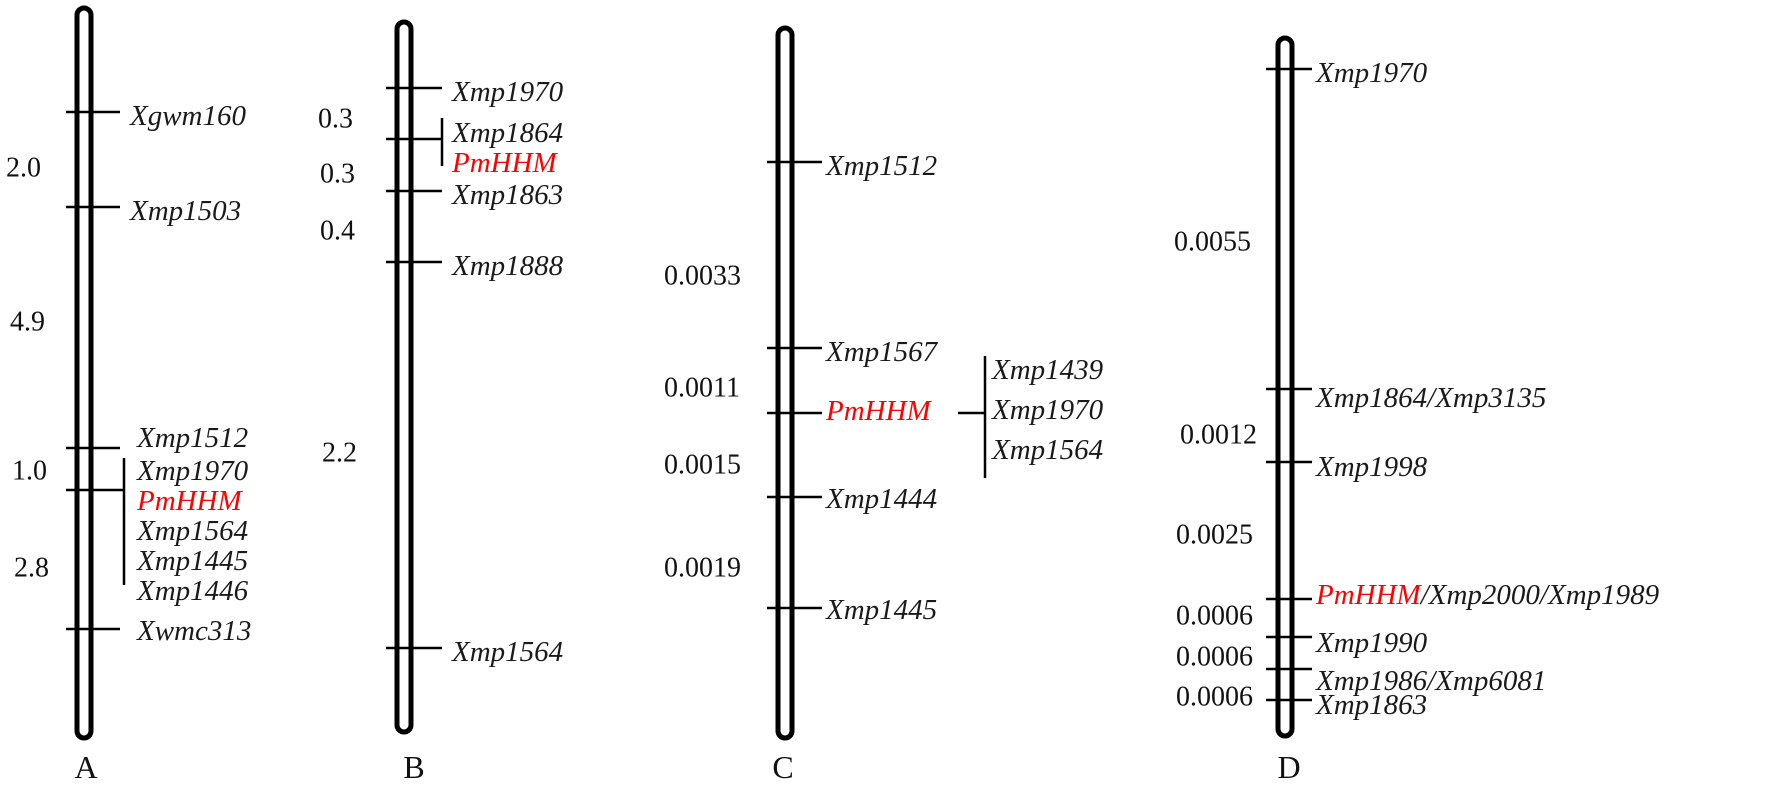 This screenshot has height=787, width=1772. Describe the element at coordinates (193, 631) in the screenshot. I see `marker-label: Xwmc313` at that location.